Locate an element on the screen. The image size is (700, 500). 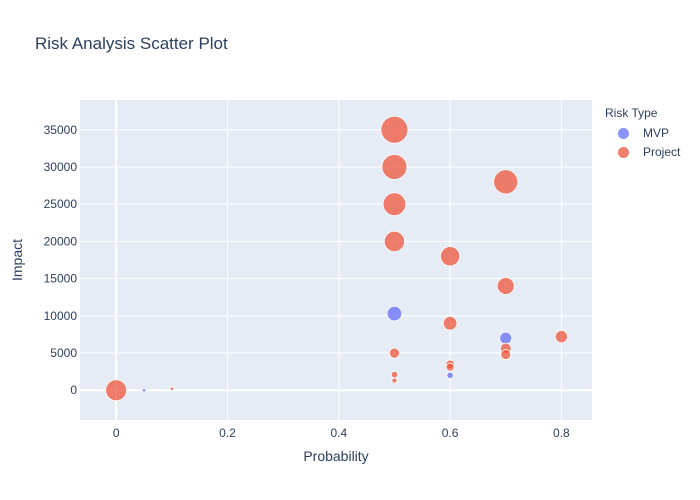
legend-marker-project-icon is located at coordinates (623, 152).